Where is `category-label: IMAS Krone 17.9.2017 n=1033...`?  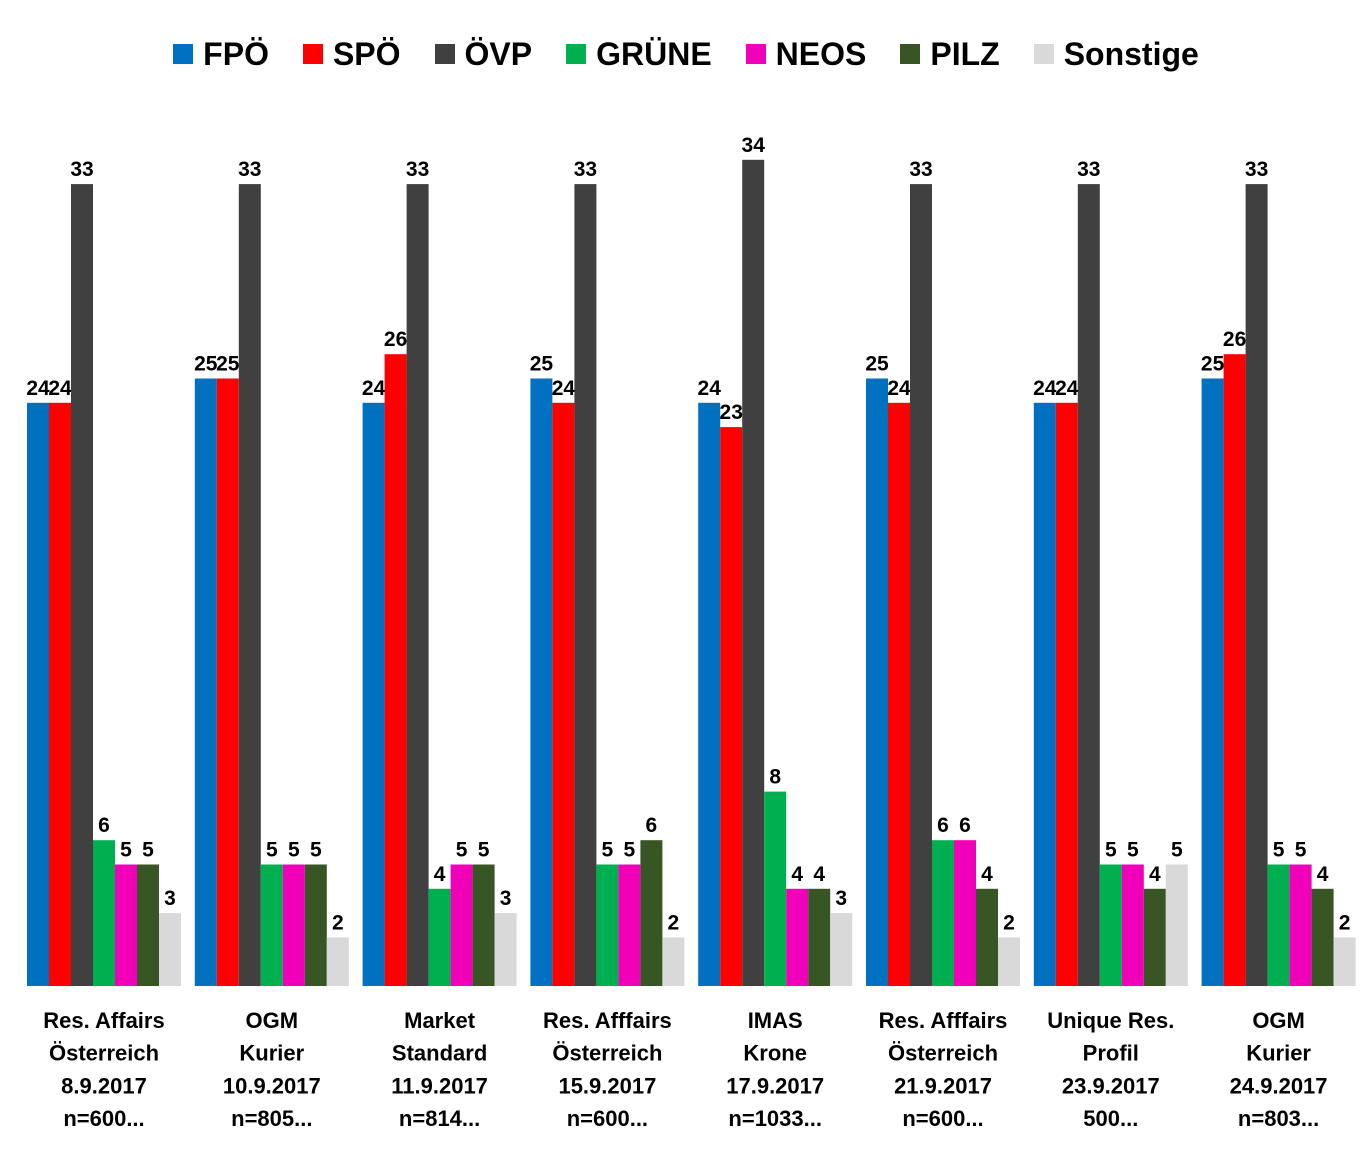
category-label: IMAS Krone 17.9.2017 n=1033... is located at coordinates (775, 1069).